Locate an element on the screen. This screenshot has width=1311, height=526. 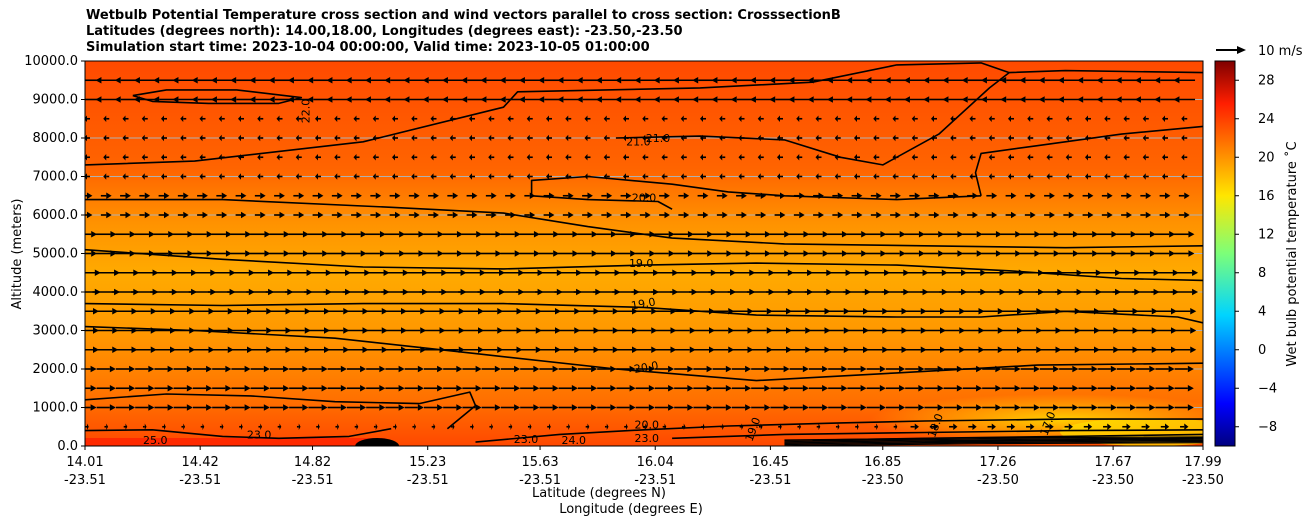
y-tick-label: 0.0 is located at coordinates (67, 446).